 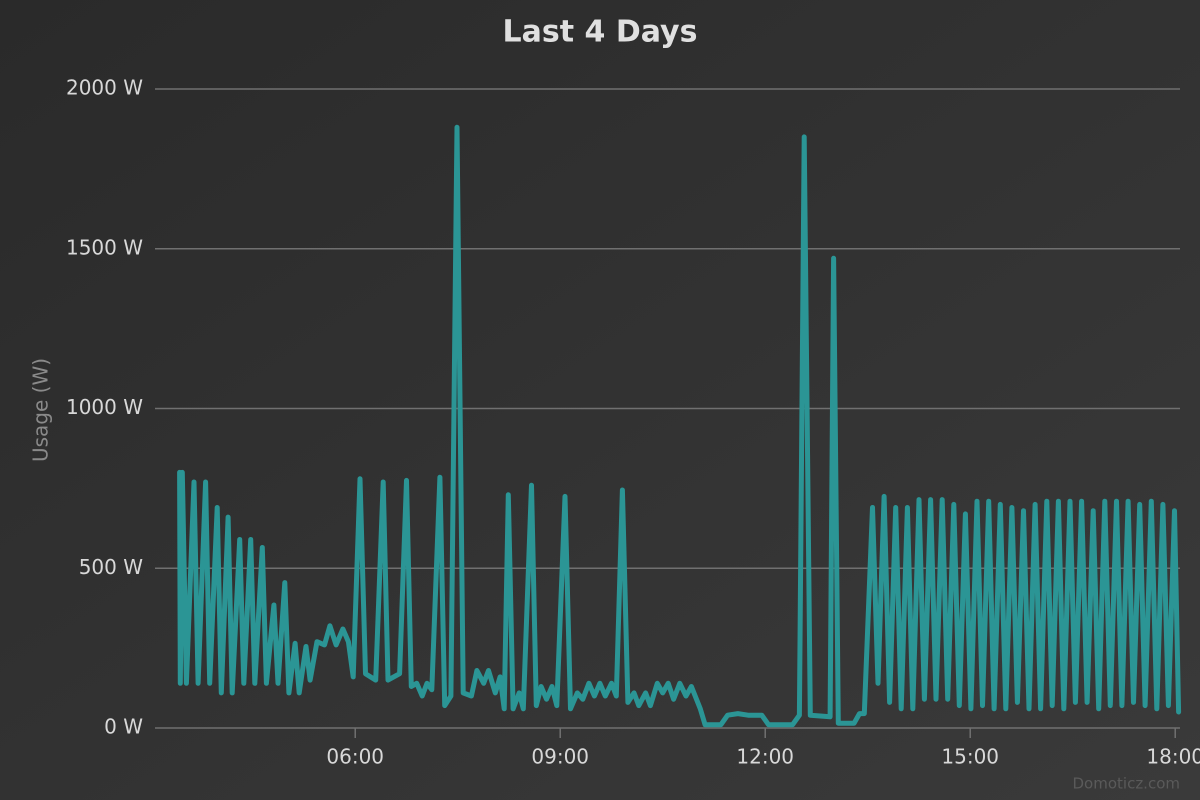 I want to click on x-tick-label: 12:00, so click(x=765, y=757).